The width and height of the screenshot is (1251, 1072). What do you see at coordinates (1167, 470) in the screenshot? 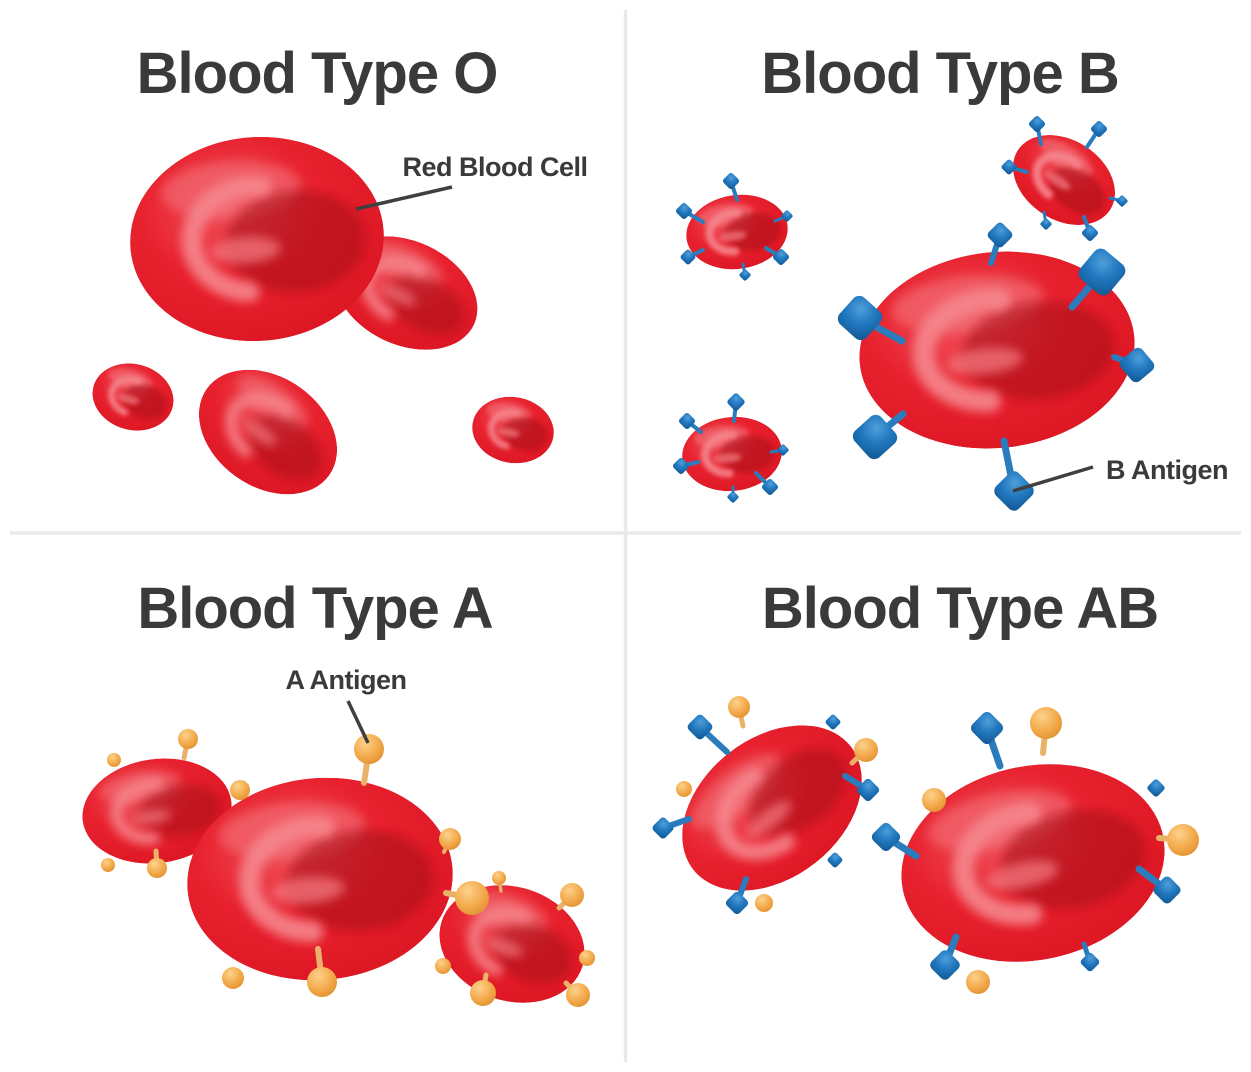
I see `callout-label-b-antigen: B Antigen` at bounding box center [1167, 470].